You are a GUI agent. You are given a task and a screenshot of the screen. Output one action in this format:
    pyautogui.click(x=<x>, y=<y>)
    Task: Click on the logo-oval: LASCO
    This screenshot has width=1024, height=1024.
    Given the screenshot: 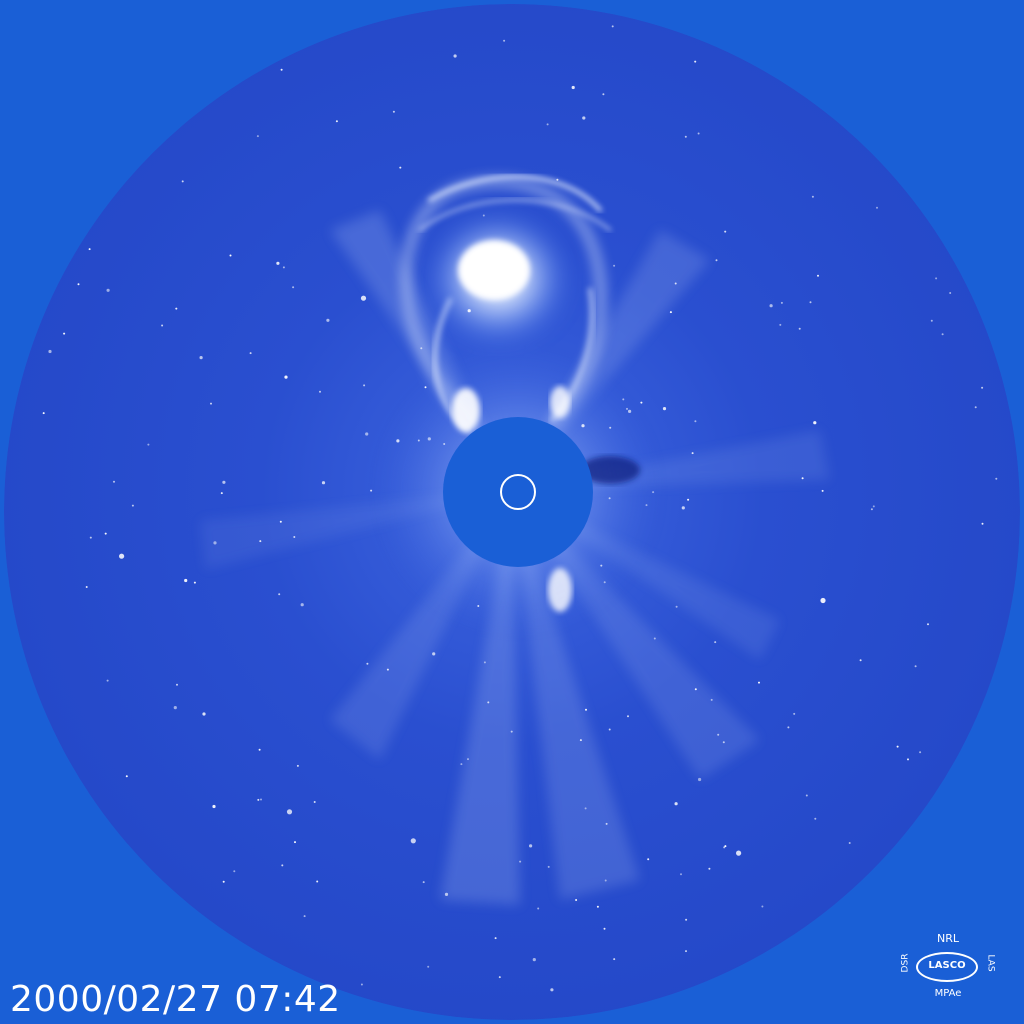 What is the action you would take?
    pyautogui.click(x=947, y=967)
    